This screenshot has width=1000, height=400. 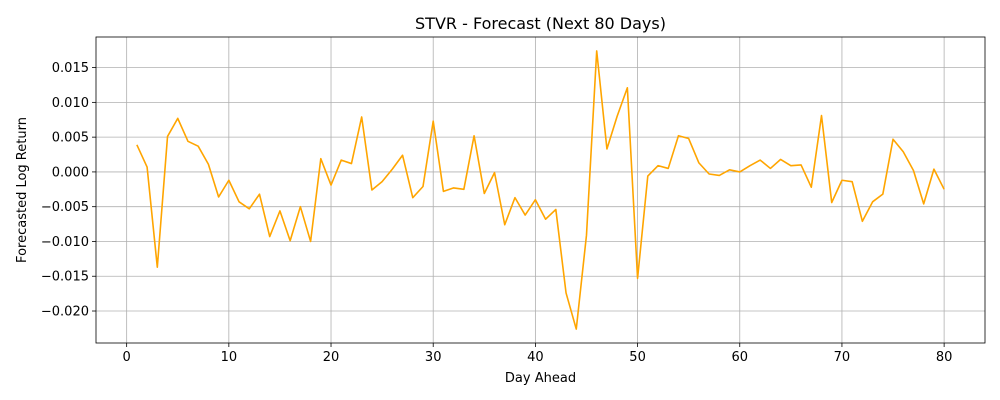 What do you see at coordinates (842, 357) in the screenshot?
I see `x-tick-label: 70` at bounding box center [842, 357].